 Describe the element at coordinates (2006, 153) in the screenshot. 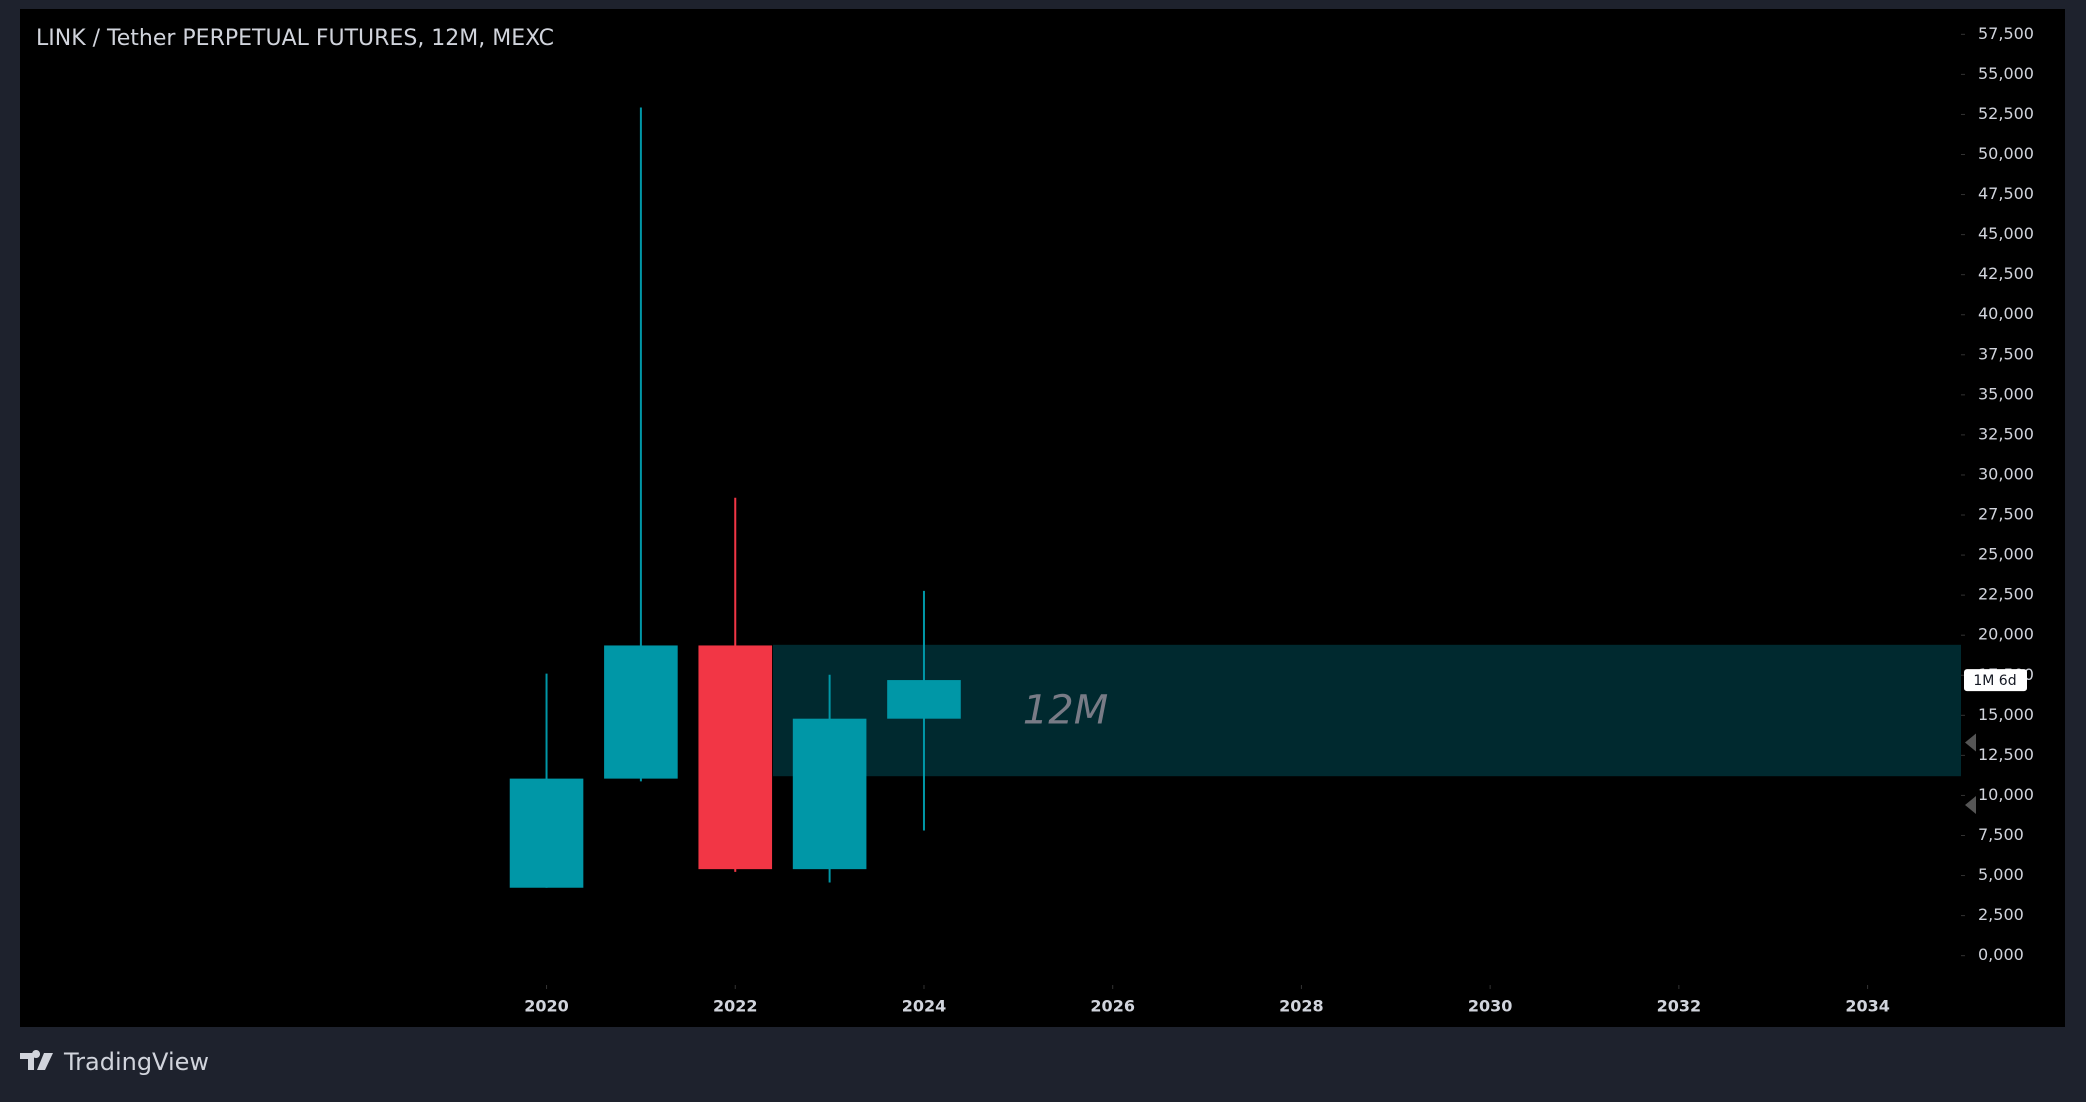

I see `y-tick-label: 50,000` at that location.